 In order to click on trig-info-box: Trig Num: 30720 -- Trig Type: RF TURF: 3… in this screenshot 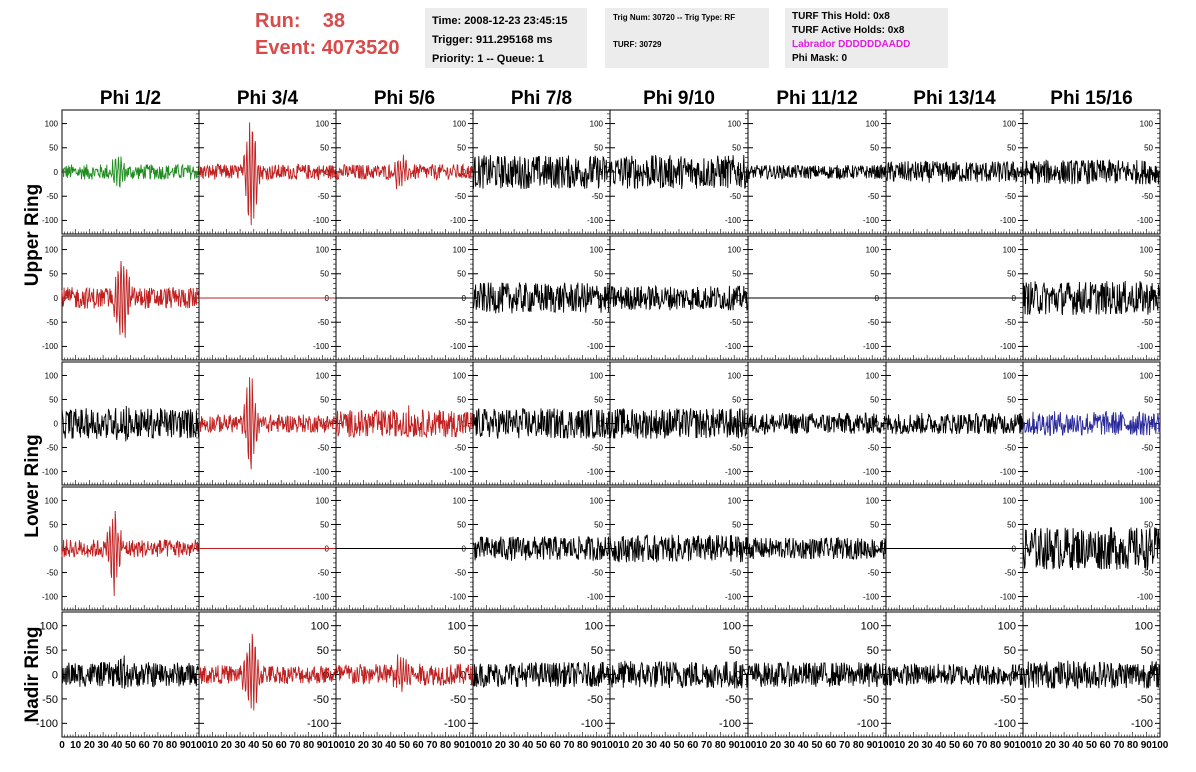, I will do `click(687, 38)`.